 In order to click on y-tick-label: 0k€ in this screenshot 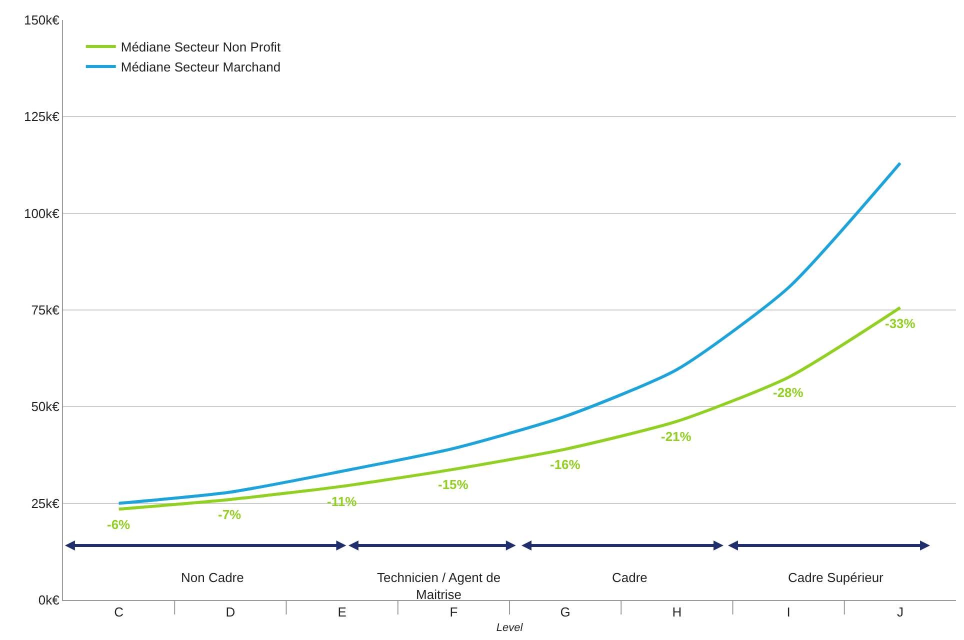, I will do `click(49, 600)`.